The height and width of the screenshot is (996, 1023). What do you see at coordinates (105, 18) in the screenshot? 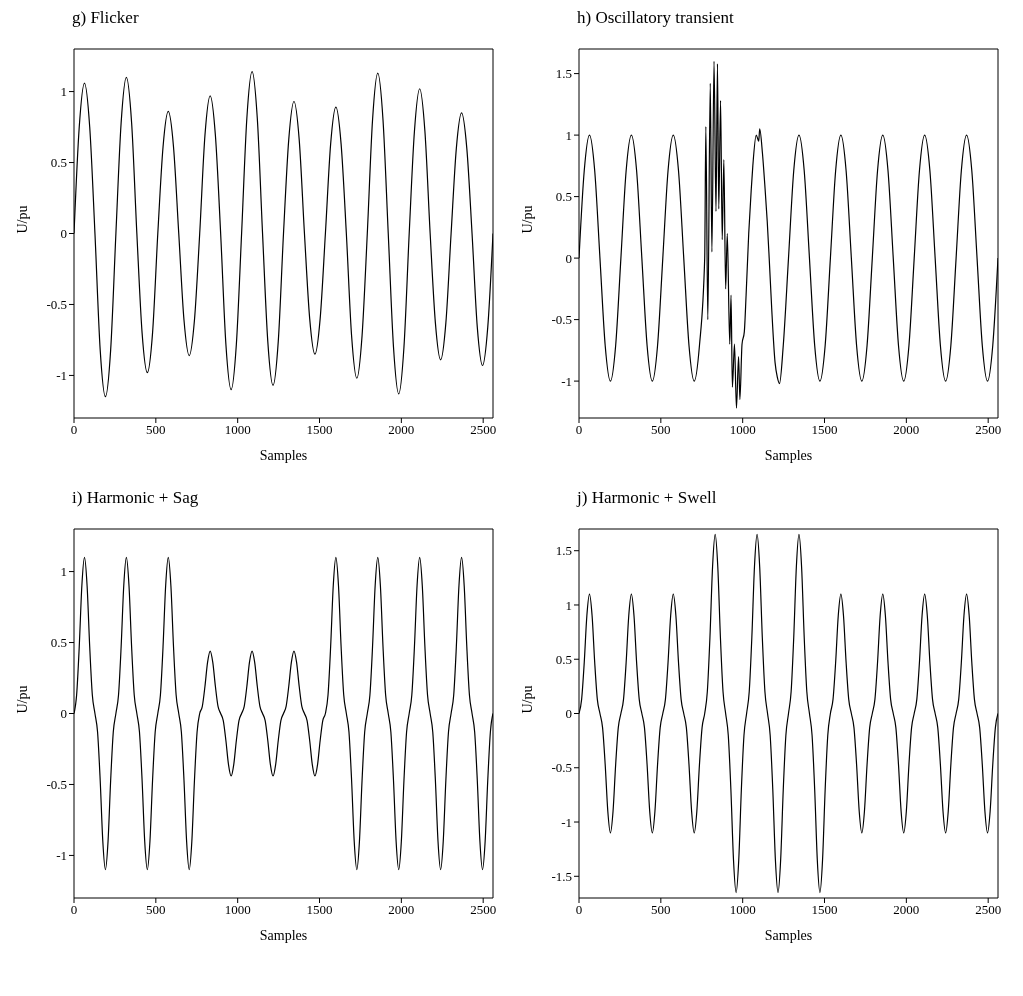
I see `chart-title: g) Flicker` at bounding box center [105, 18].